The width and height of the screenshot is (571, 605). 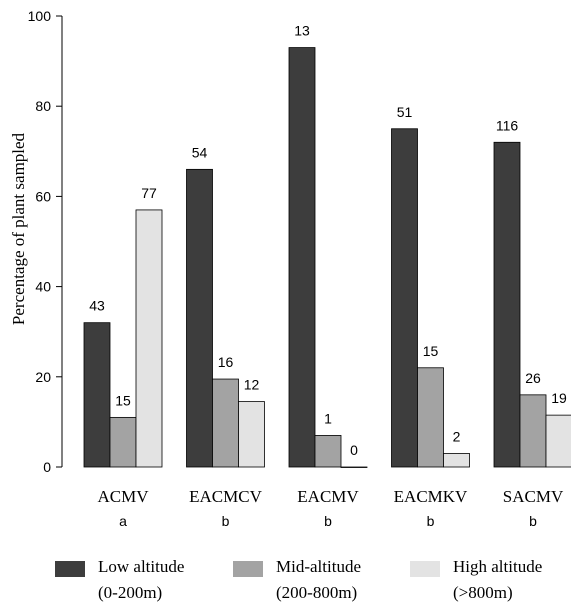 What do you see at coordinates (97, 306) in the screenshot?
I see `bar-count-label: 43` at bounding box center [97, 306].